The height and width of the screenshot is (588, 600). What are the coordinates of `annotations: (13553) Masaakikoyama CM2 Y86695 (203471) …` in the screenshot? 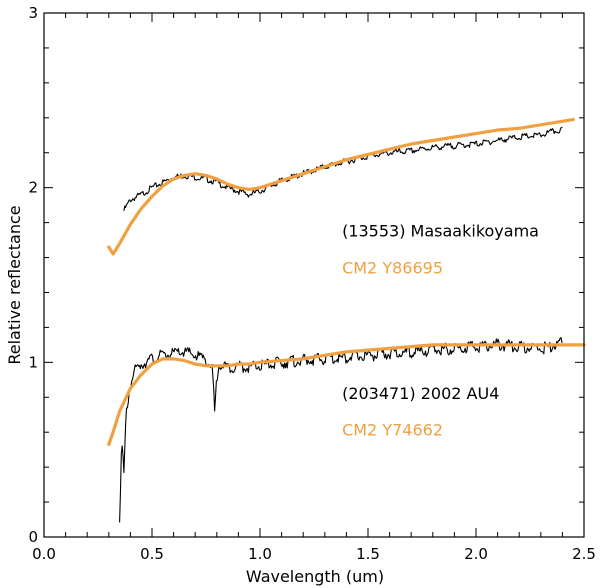 It's located at (440, 331).